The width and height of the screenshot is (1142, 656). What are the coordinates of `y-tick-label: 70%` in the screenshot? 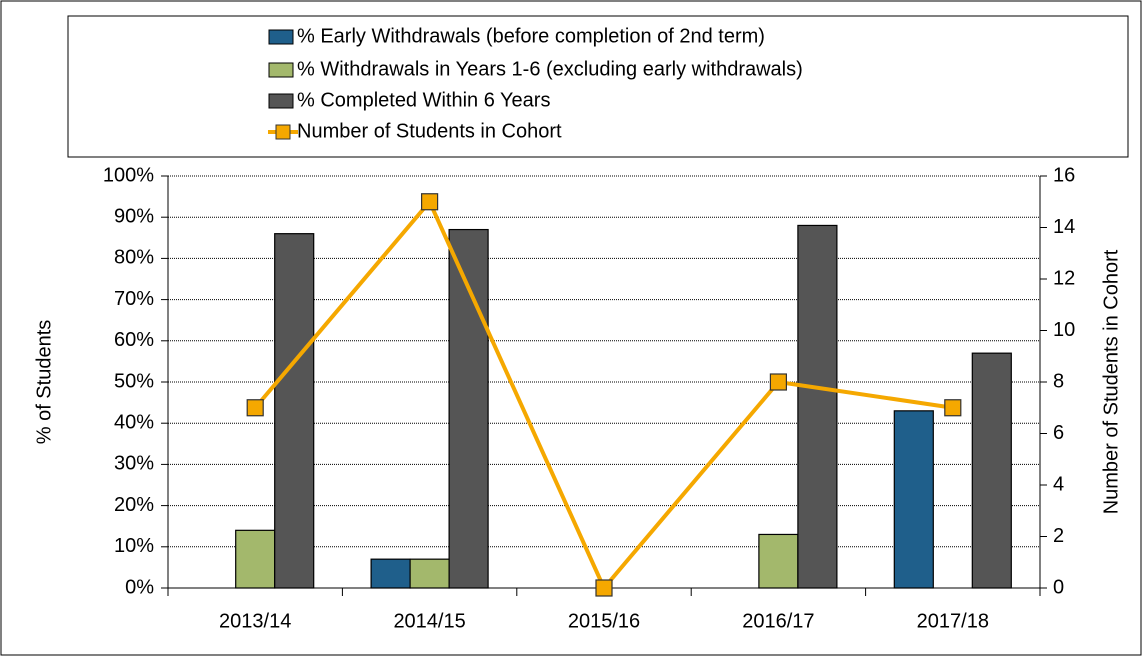 It's located at (134, 299).